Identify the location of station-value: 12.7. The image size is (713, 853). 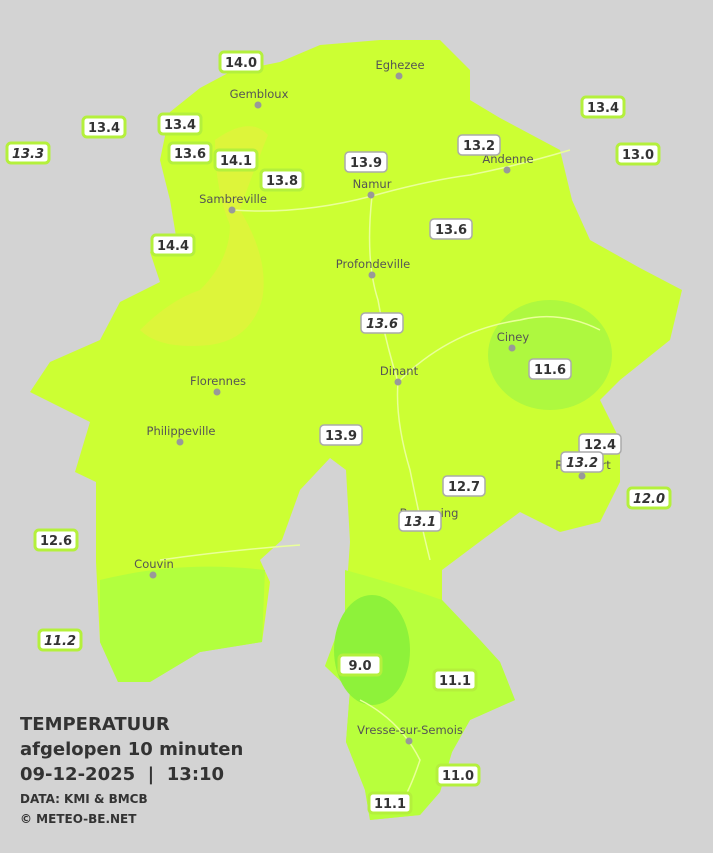
(464, 487).